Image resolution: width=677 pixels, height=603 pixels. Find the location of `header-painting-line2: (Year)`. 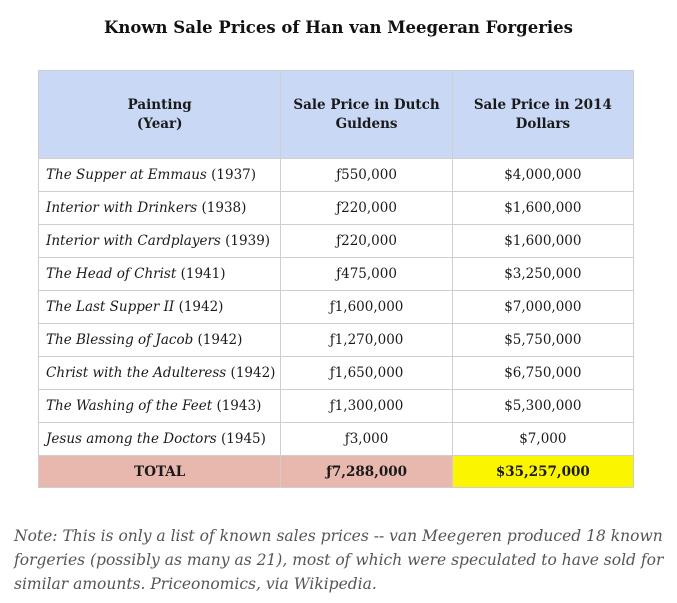

header-painting-line2: (Year) is located at coordinates (159, 123).